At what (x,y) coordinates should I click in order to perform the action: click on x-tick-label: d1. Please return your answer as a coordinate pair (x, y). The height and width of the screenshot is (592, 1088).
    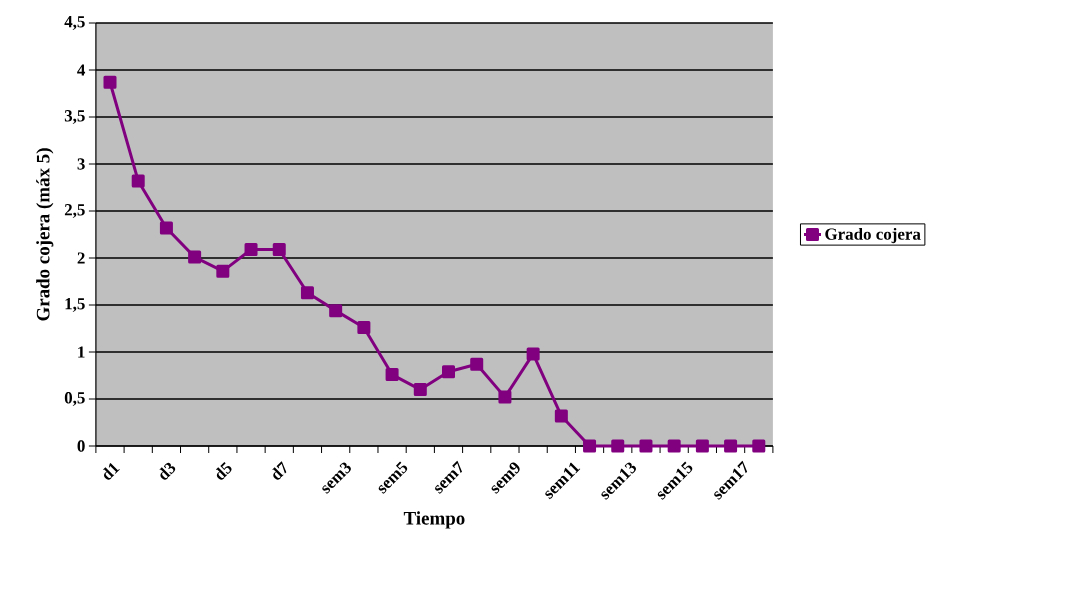
    Looking at the image, I should click on (111, 471).